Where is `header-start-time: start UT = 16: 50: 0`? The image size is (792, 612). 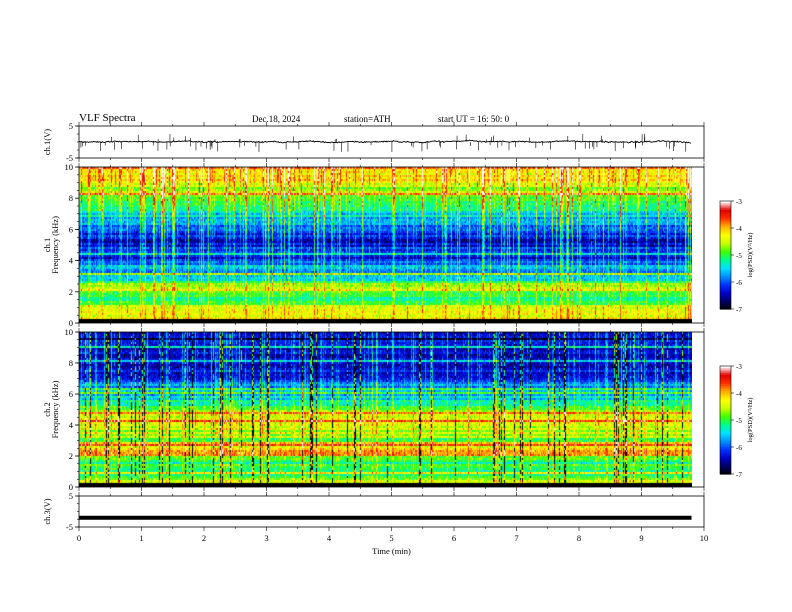
header-start-time: start UT = 16: 50: 0 is located at coordinates (474, 119).